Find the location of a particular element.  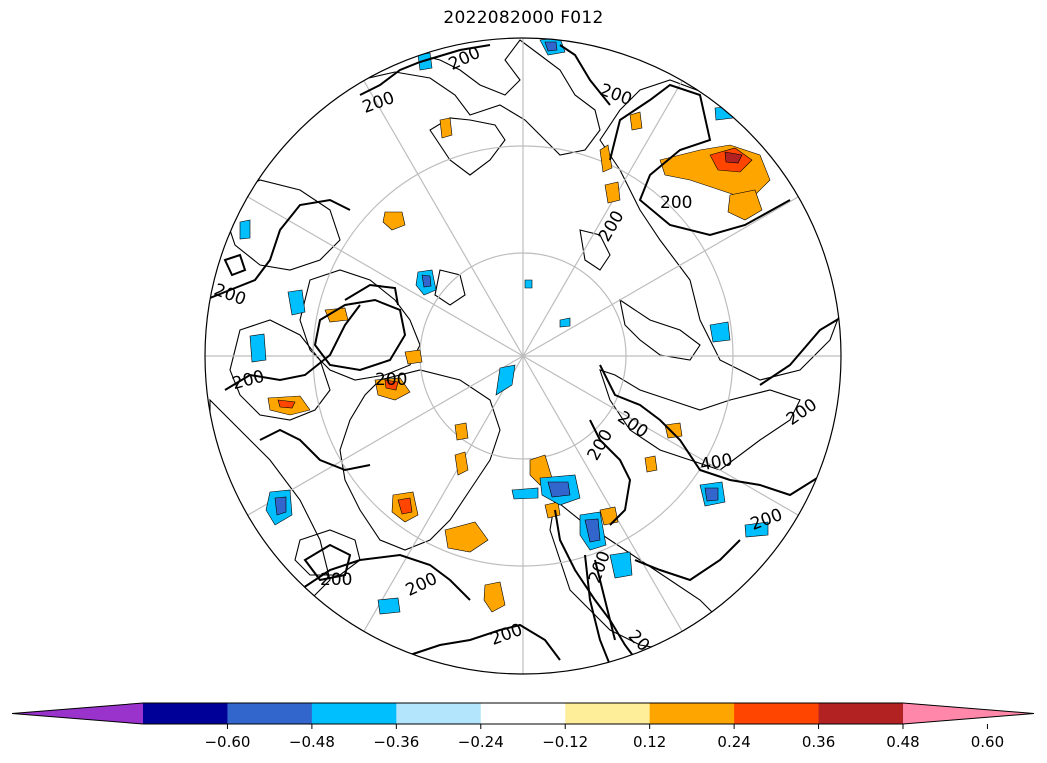

colorbar-tick-label: −0.60 is located at coordinates (227, 742).